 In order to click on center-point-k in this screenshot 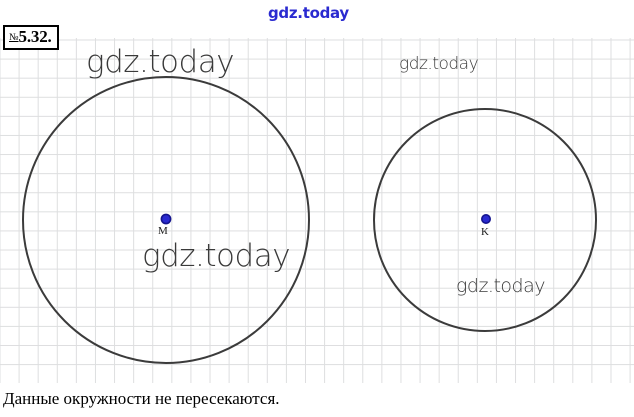, I will do `click(485, 219)`.